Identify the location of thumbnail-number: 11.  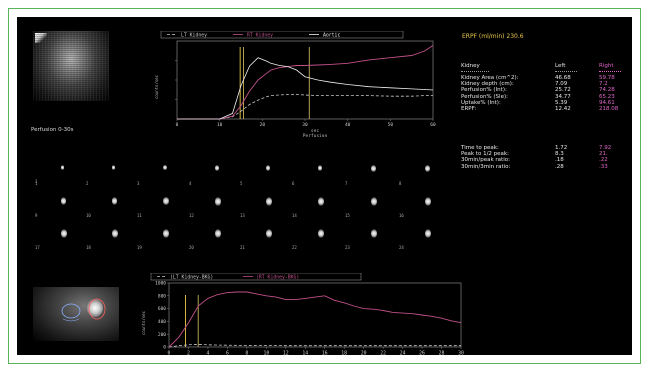
(139, 215).